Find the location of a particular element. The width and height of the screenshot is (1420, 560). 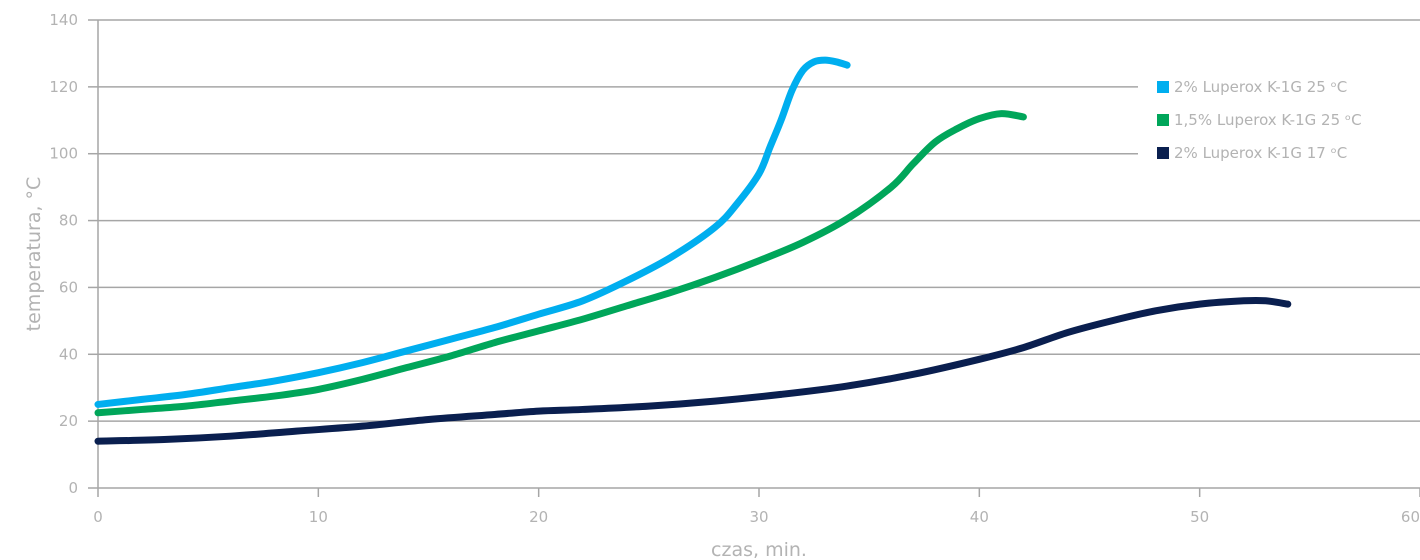

x-tick-label: 0 is located at coordinates (98, 517).